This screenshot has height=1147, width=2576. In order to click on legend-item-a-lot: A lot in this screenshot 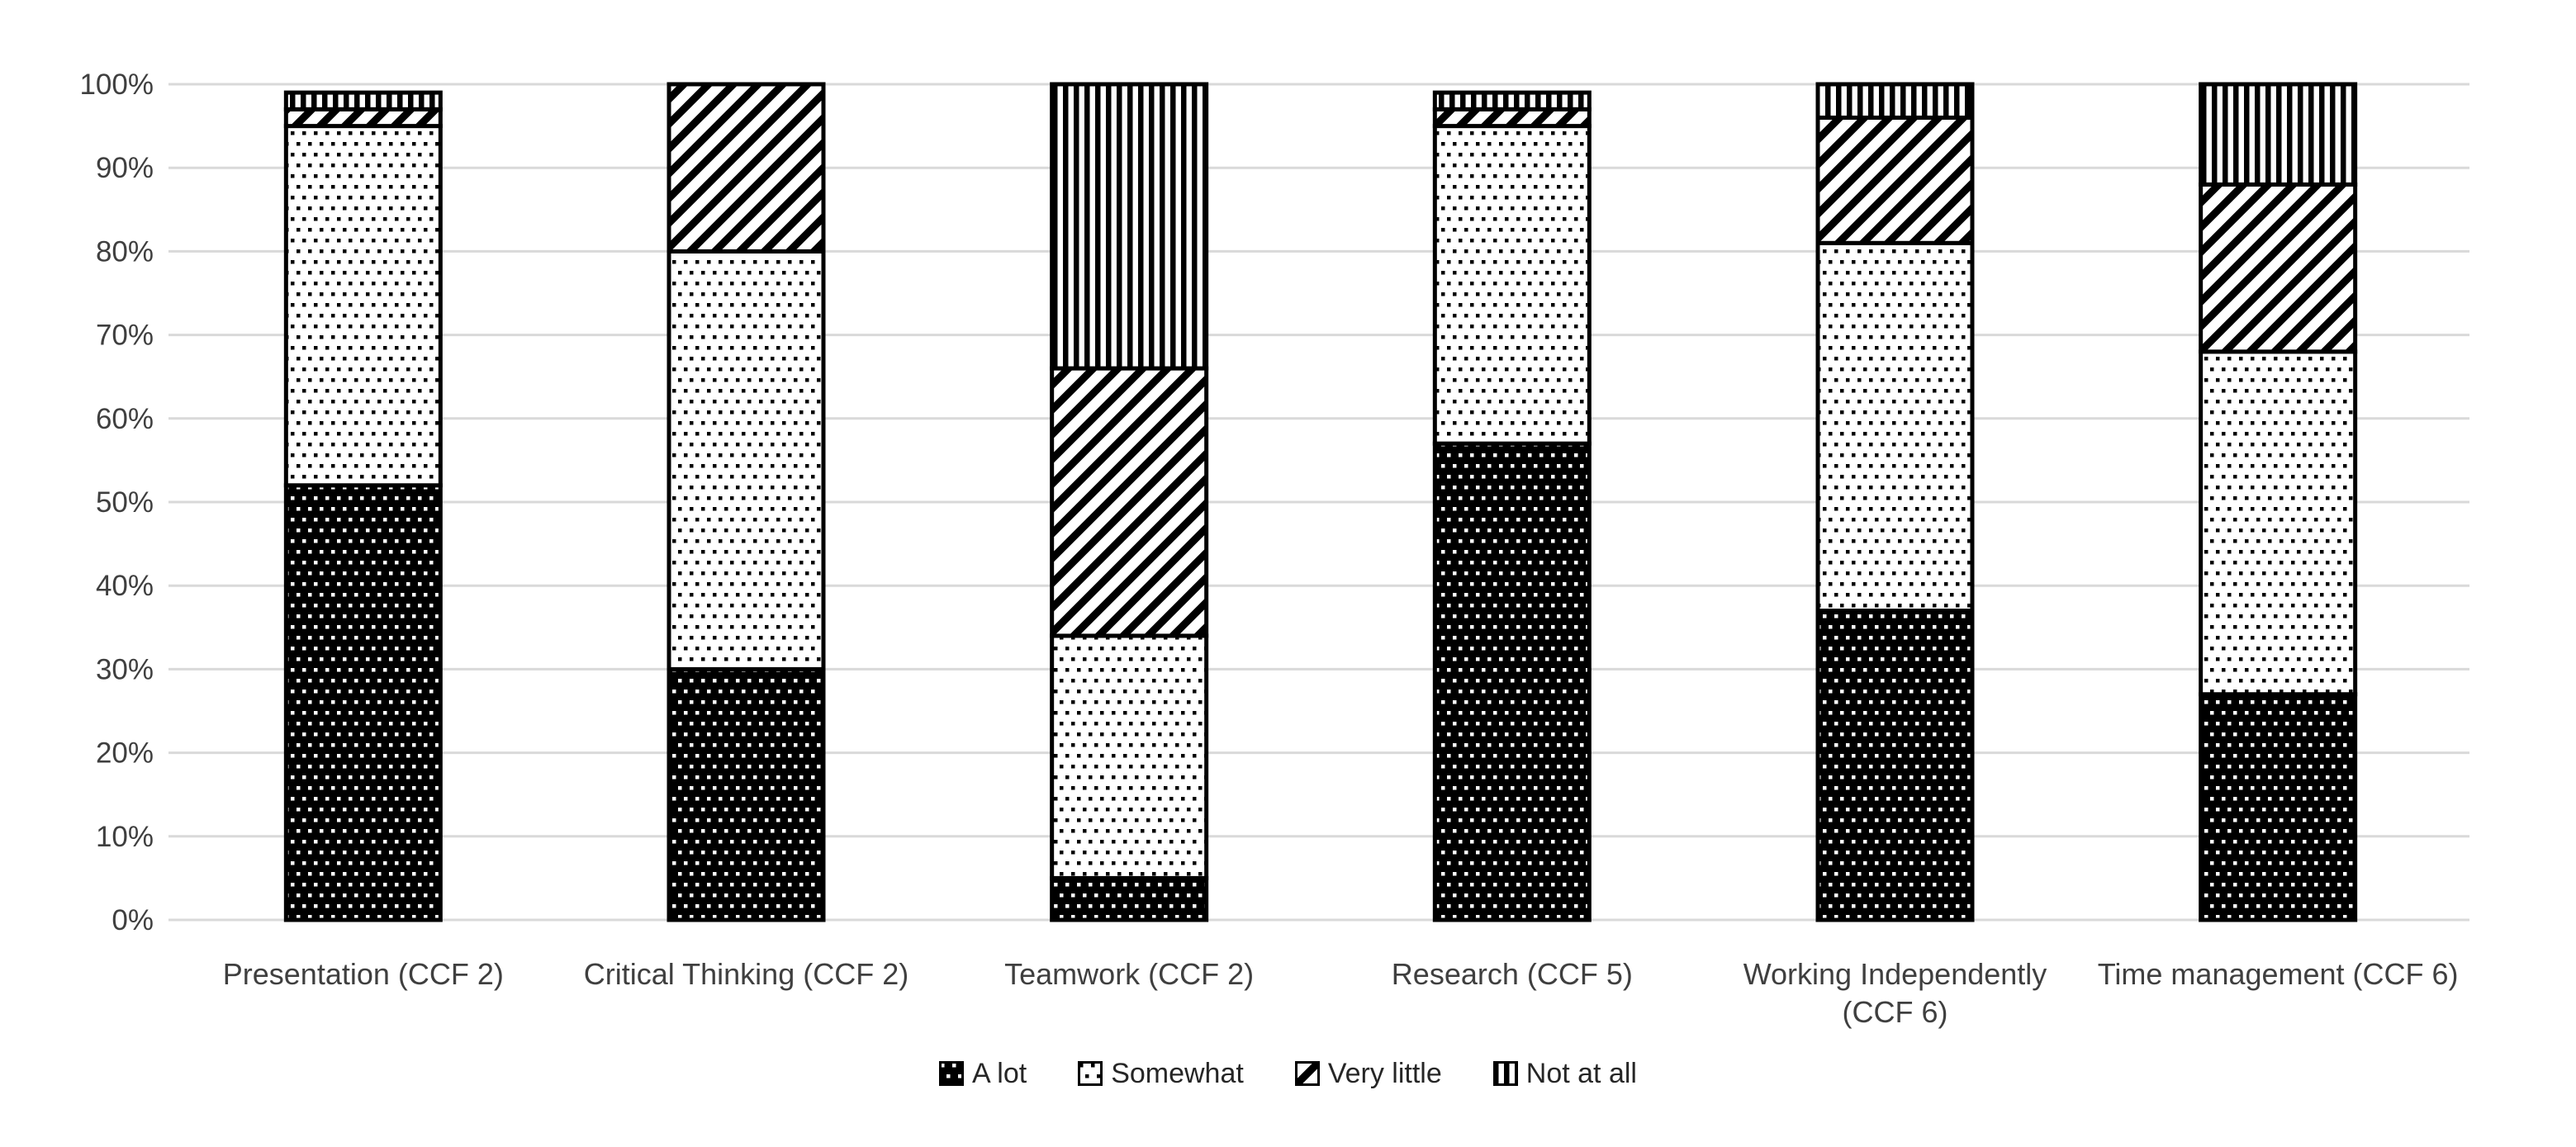, I will do `click(983, 1074)`.